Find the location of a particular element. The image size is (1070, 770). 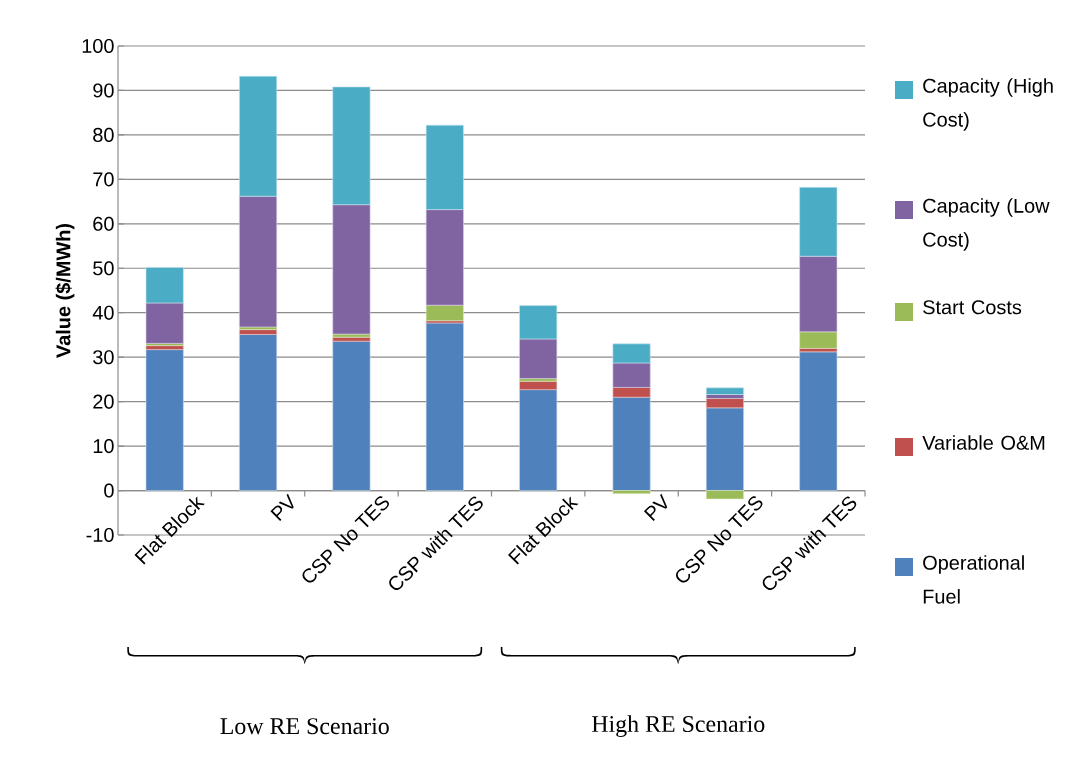

legend-label: Operational Fuel is located at coordinates (973, 579).